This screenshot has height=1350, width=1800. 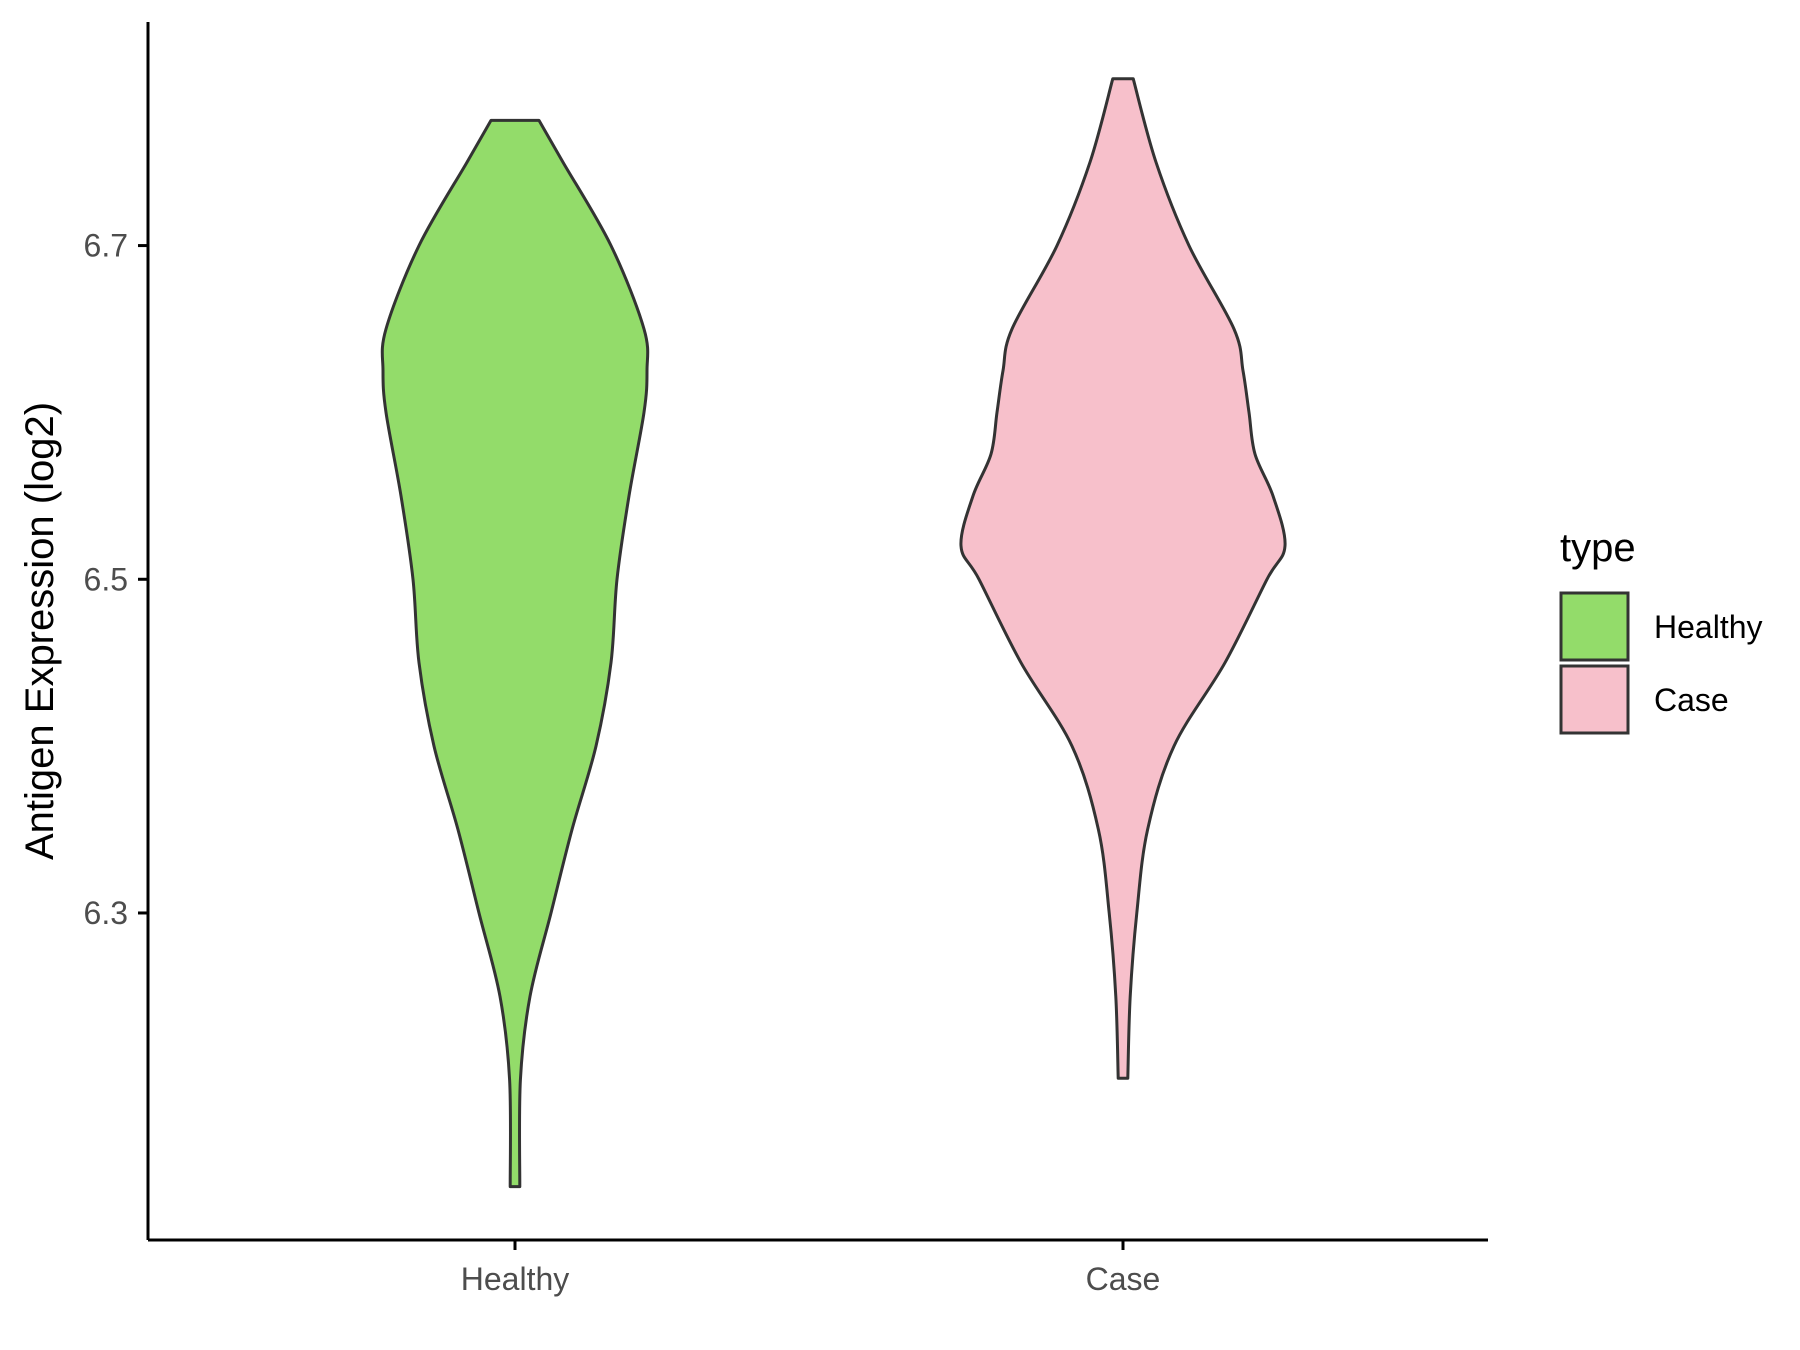 What do you see at coordinates (1691, 700) in the screenshot?
I see `legend-label-case: Case` at bounding box center [1691, 700].